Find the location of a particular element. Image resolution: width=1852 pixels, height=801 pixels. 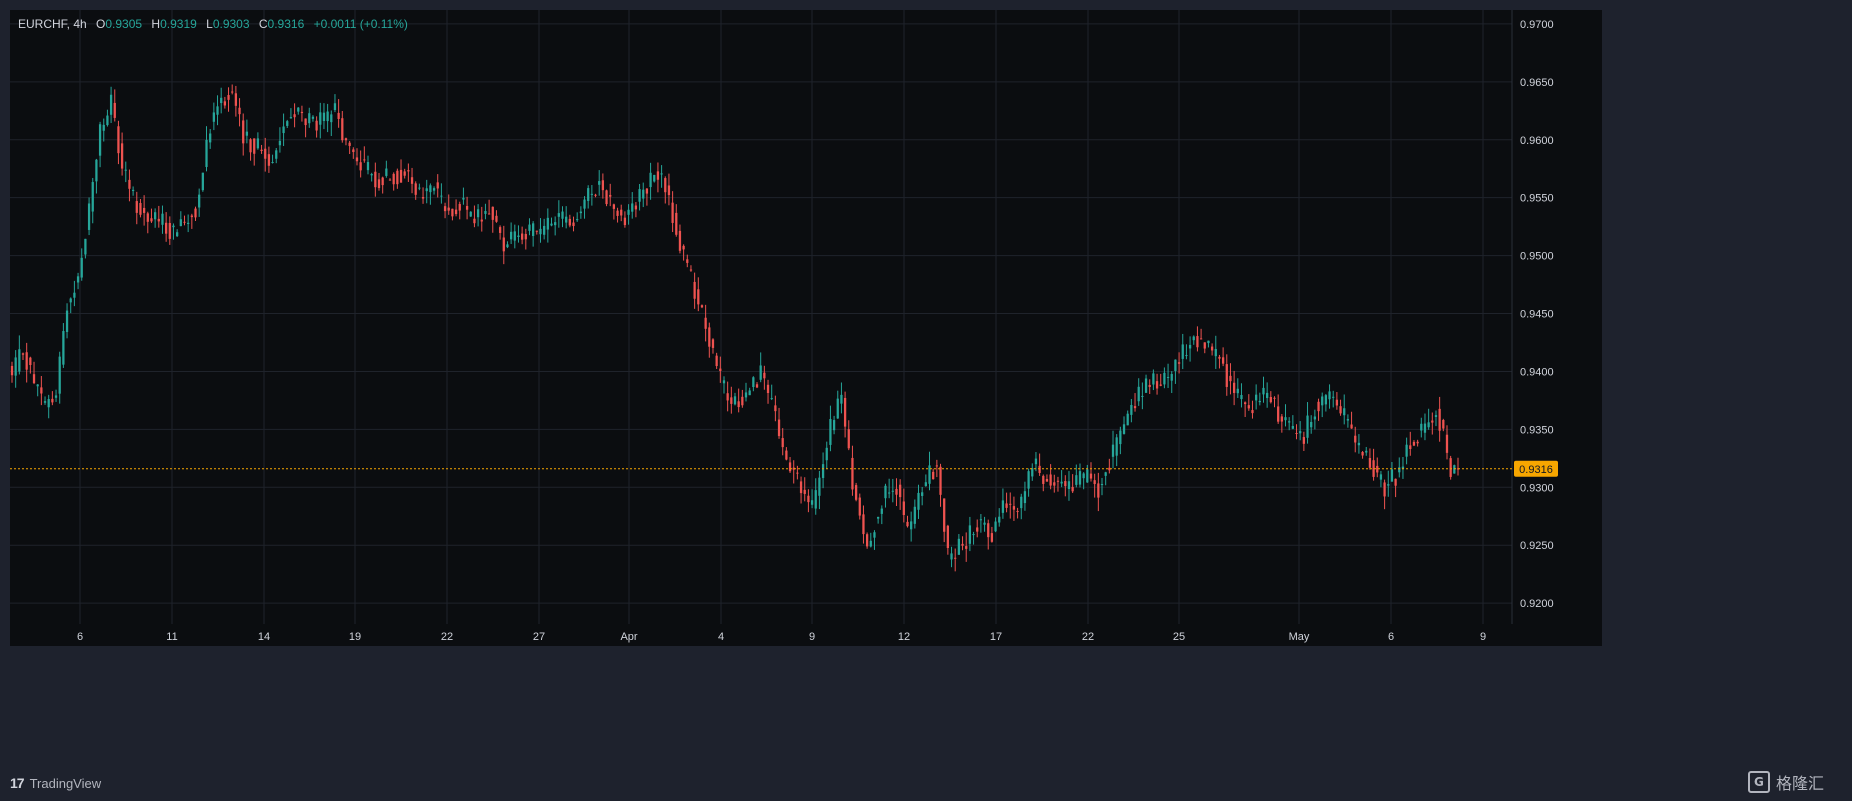

x-tick-label: 6 is located at coordinates (1391, 637).